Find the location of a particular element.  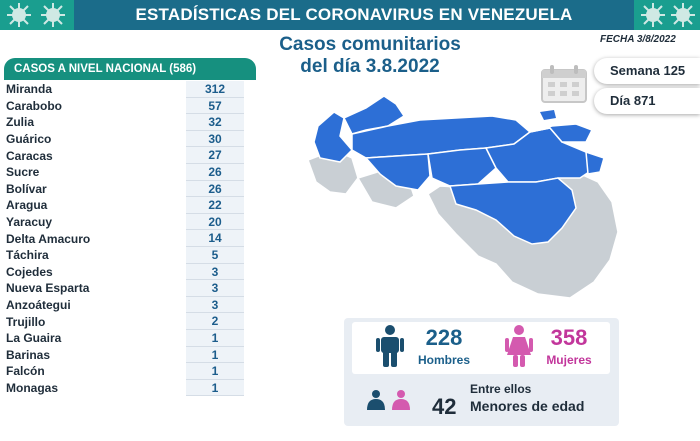

state-name: Falcón is located at coordinates (25, 371).